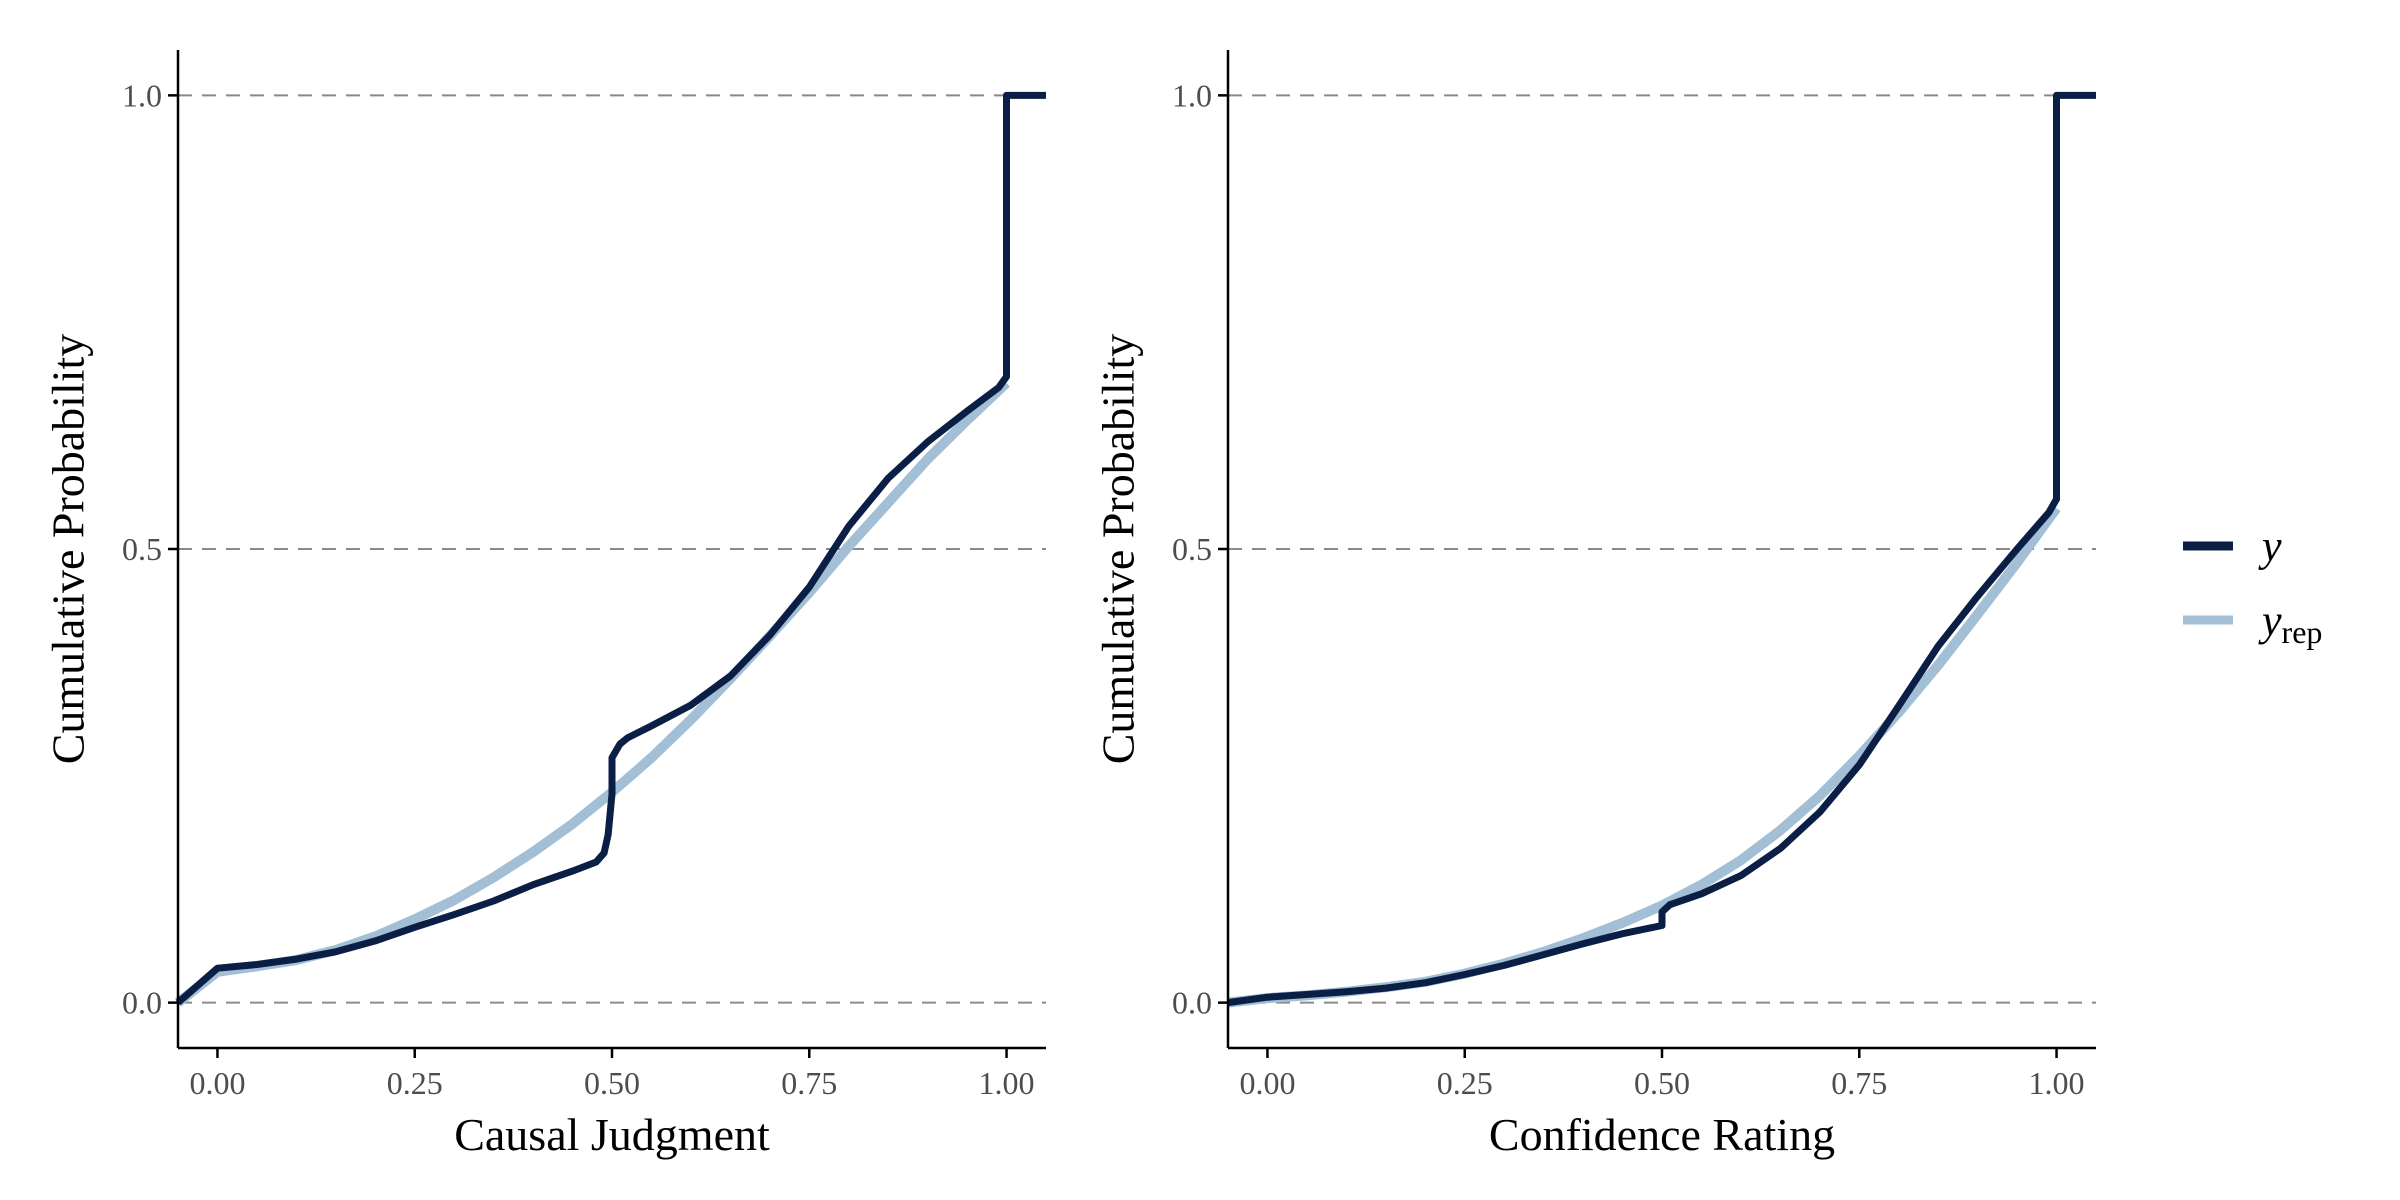 The height and width of the screenshot is (1200, 2400). What do you see at coordinates (612, 1134) in the screenshot?
I see `x-axis-title: Causal Judgment` at bounding box center [612, 1134].